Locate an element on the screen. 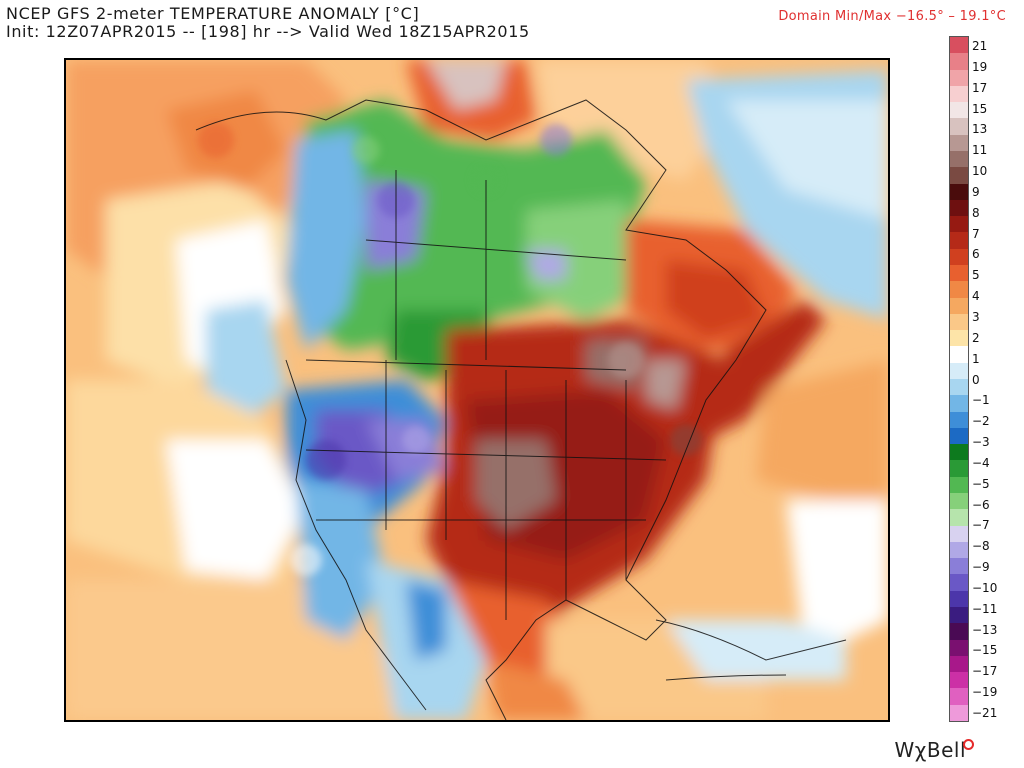 The height and width of the screenshot is (768, 1024). brand-dot-icon is located at coordinates (968, 744).